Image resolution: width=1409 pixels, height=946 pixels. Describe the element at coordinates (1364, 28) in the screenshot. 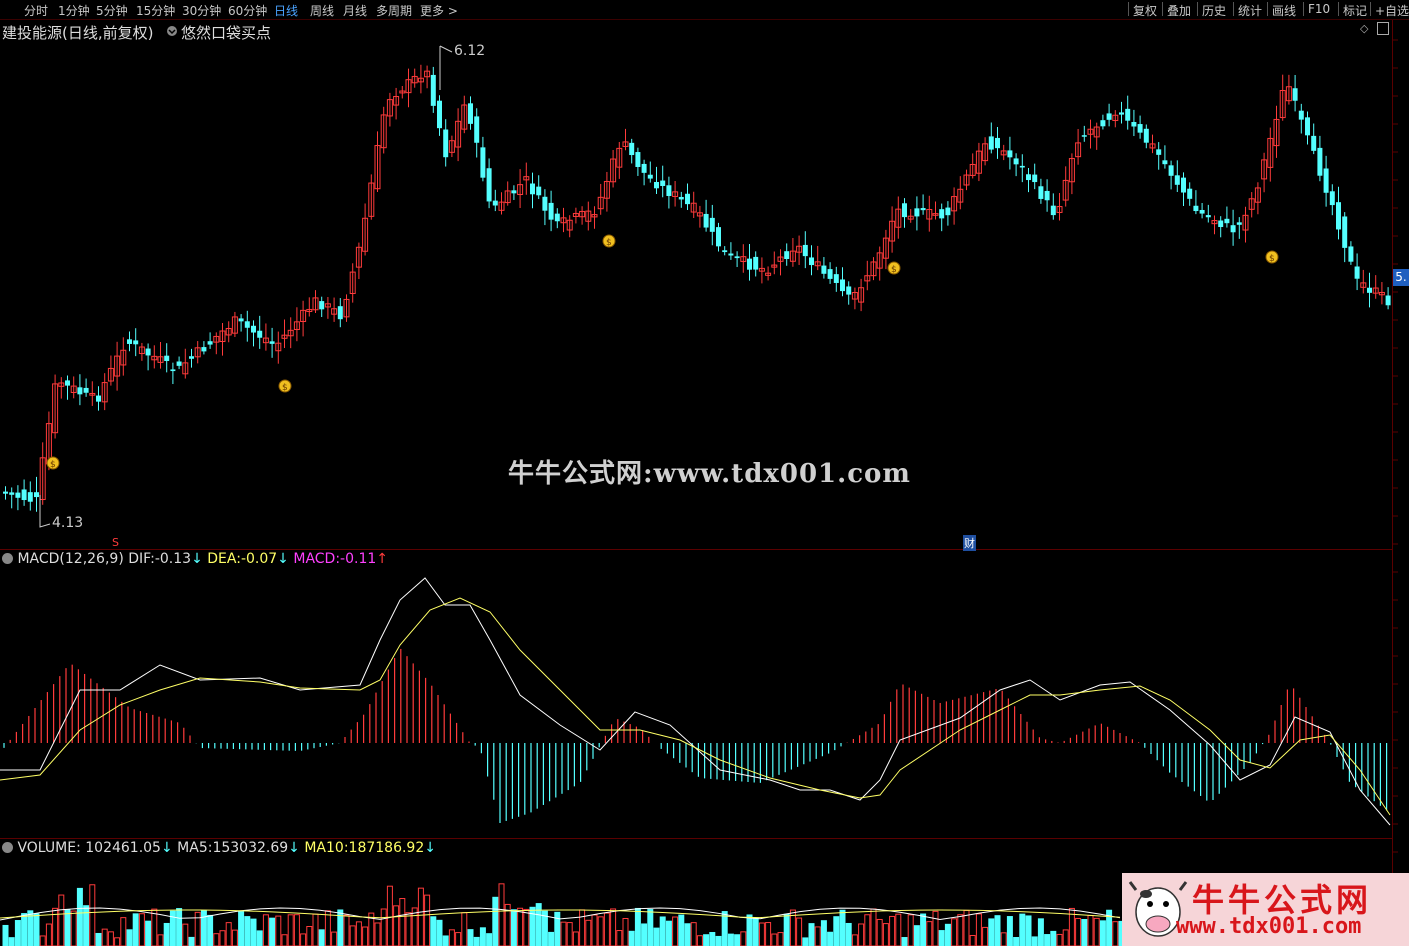

I see `diamond-icon: ◇` at that location.